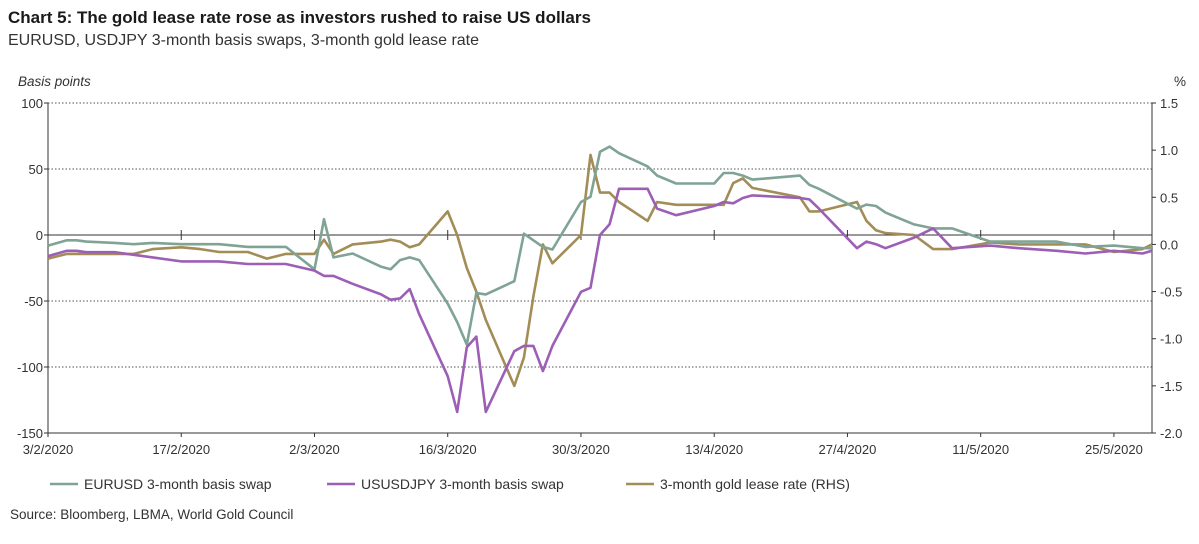 This screenshot has width=1199, height=544. Describe the element at coordinates (448, 449) in the screenshot. I see `x-tick-label: 16/3/2020` at that location.